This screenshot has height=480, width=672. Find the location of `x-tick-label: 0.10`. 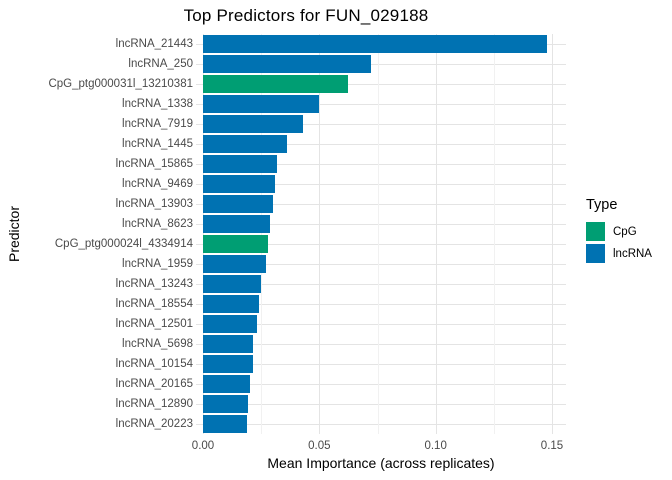

x-tick-label: 0.10 is located at coordinates (435, 446).